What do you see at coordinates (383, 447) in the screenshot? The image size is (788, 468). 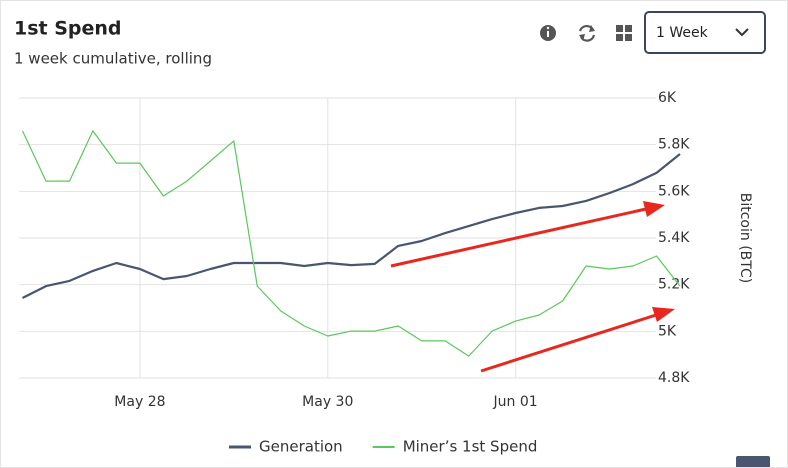 I see `legend: Generation Miner’s 1st Spend` at bounding box center [383, 447].